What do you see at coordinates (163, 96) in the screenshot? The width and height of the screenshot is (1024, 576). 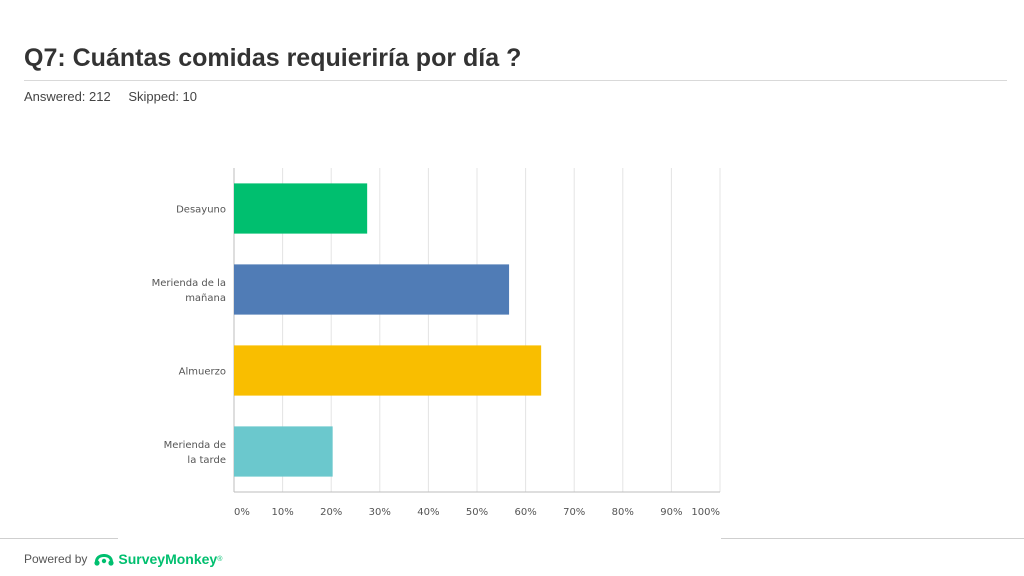 I see `skipped-count: Skipped: 10` at bounding box center [163, 96].